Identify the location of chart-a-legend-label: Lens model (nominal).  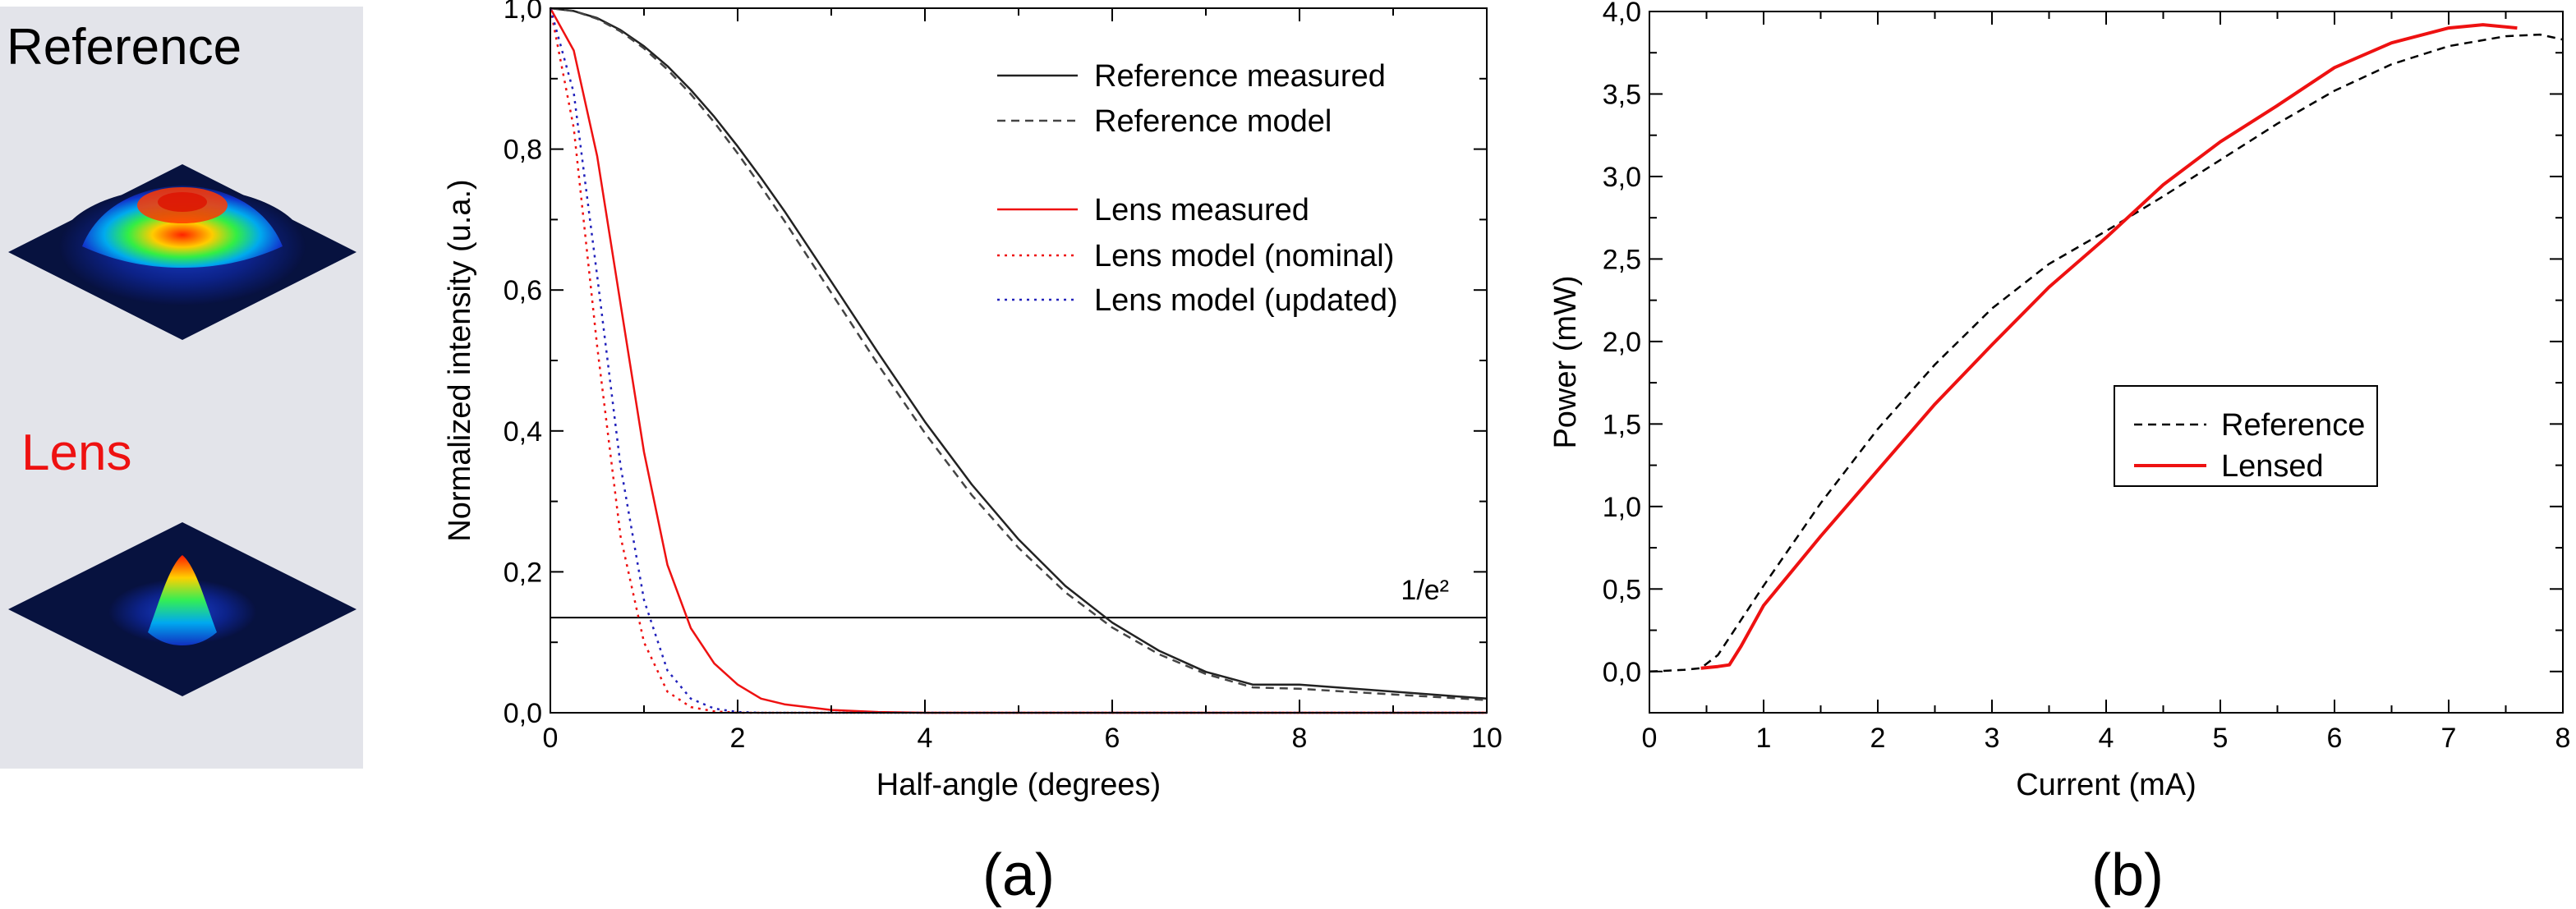
(1244, 256).